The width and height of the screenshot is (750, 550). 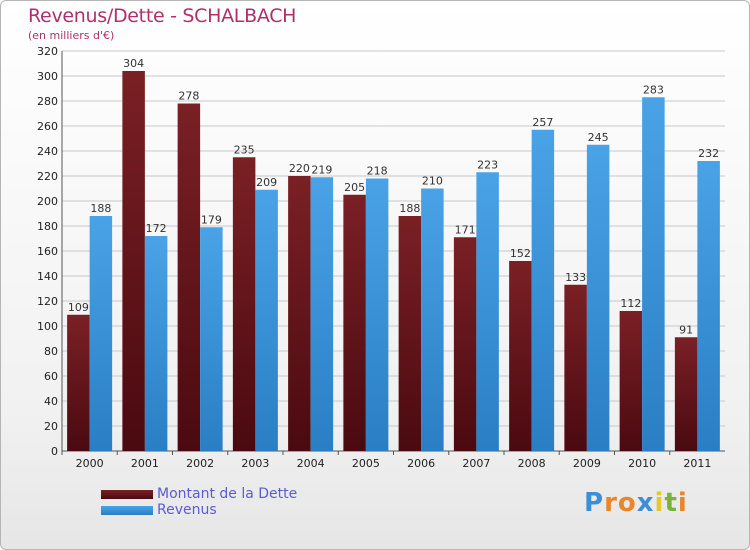 What do you see at coordinates (47, 151) in the screenshot?
I see `y-tick-label: 240` at bounding box center [47, 151].